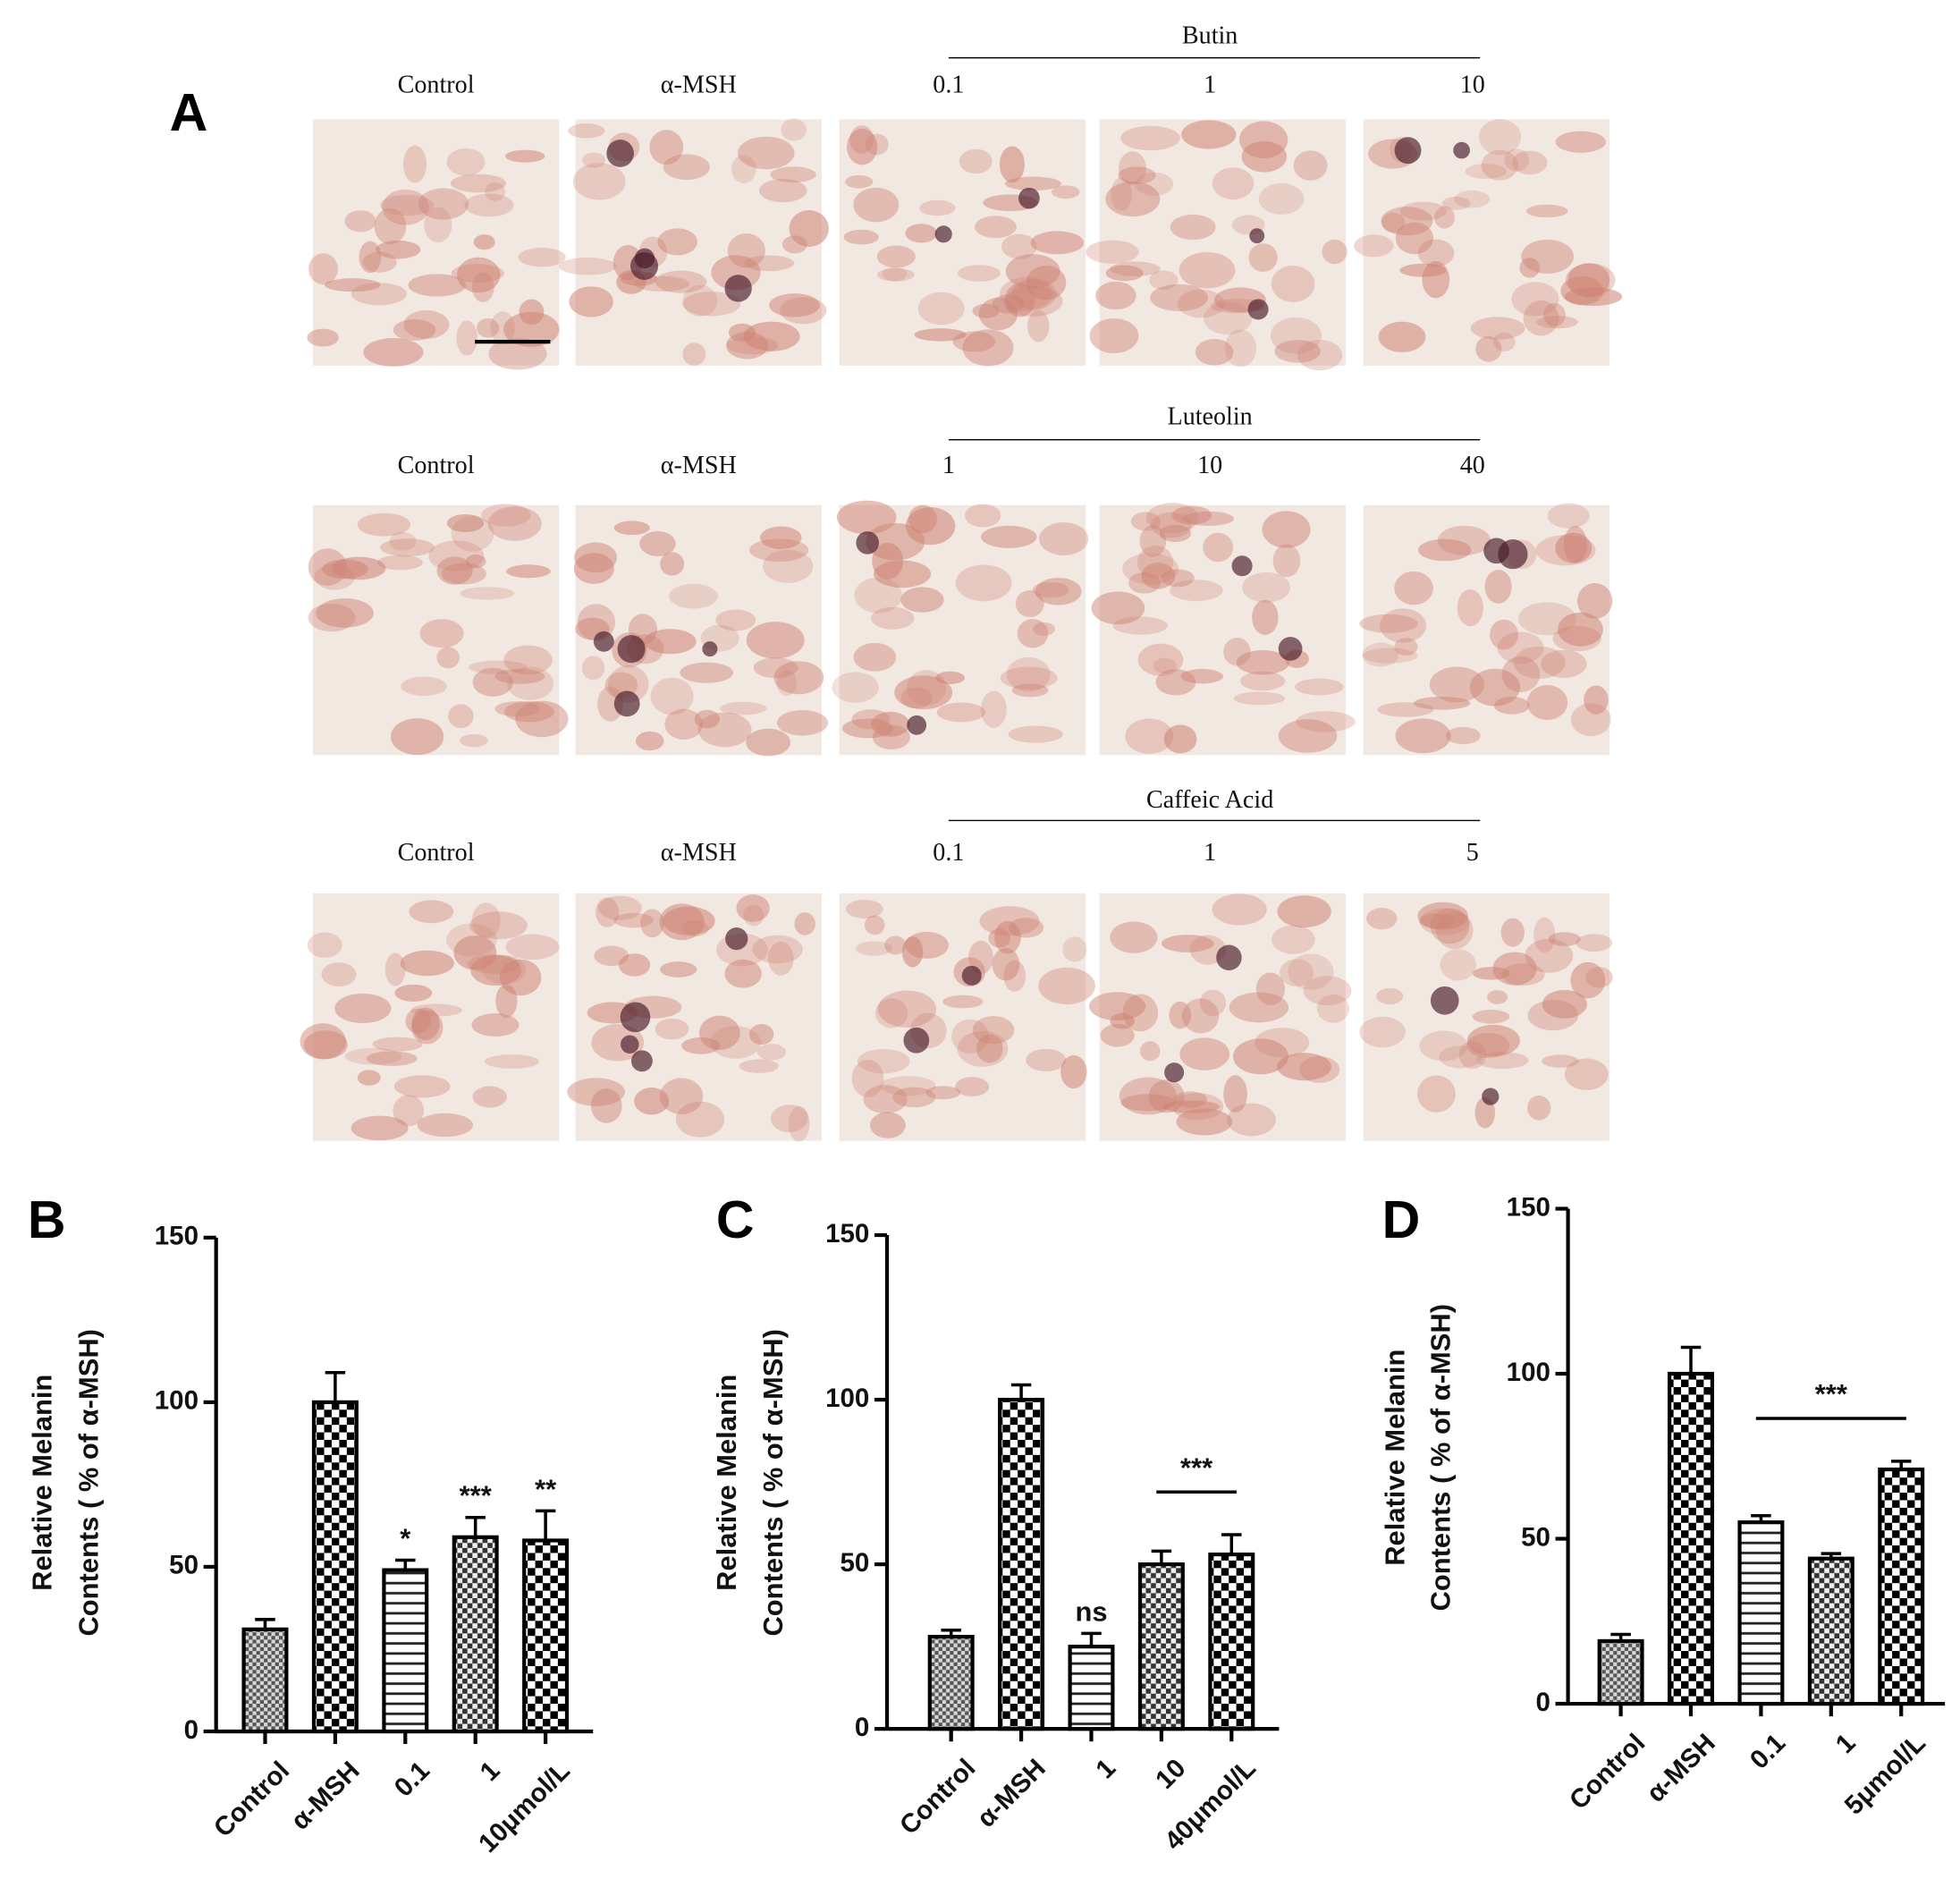  Describe the element at coordinates (1472, 84) in the screenshot. I see `column-label: 10` at that location.